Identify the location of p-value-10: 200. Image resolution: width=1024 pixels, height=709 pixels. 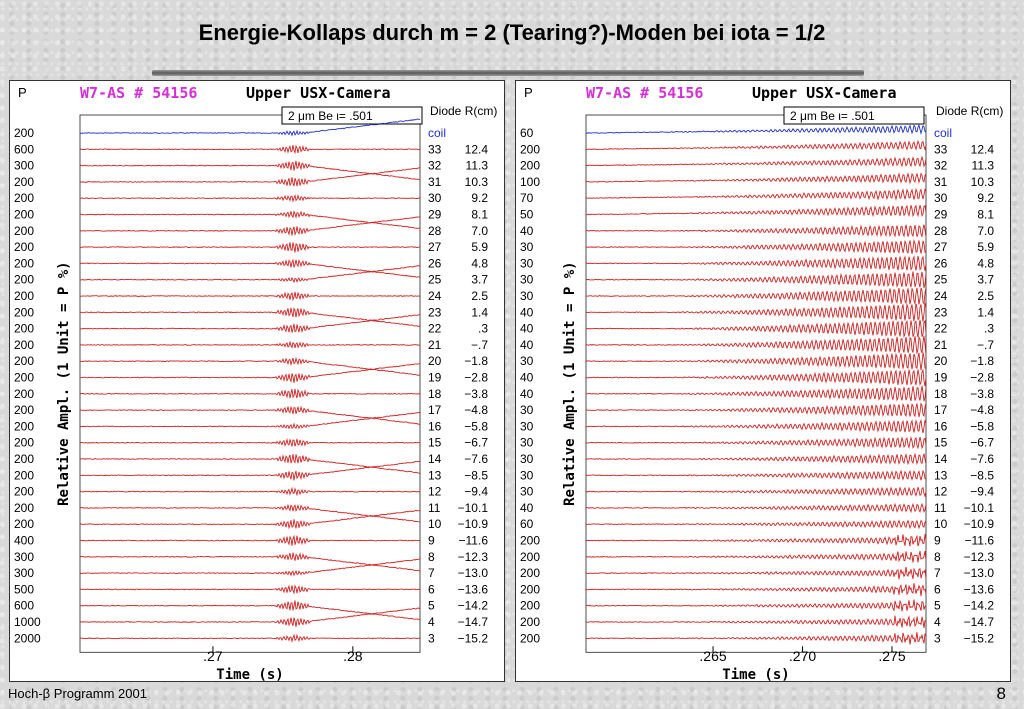
(24, 296).